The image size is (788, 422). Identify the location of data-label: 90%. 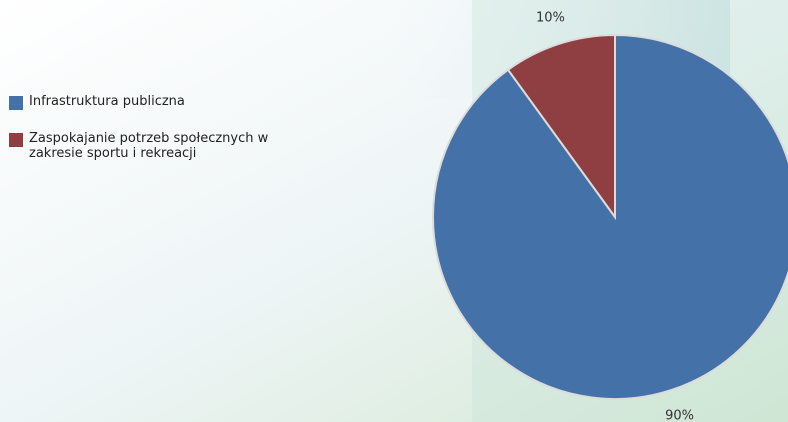
(679, 415).